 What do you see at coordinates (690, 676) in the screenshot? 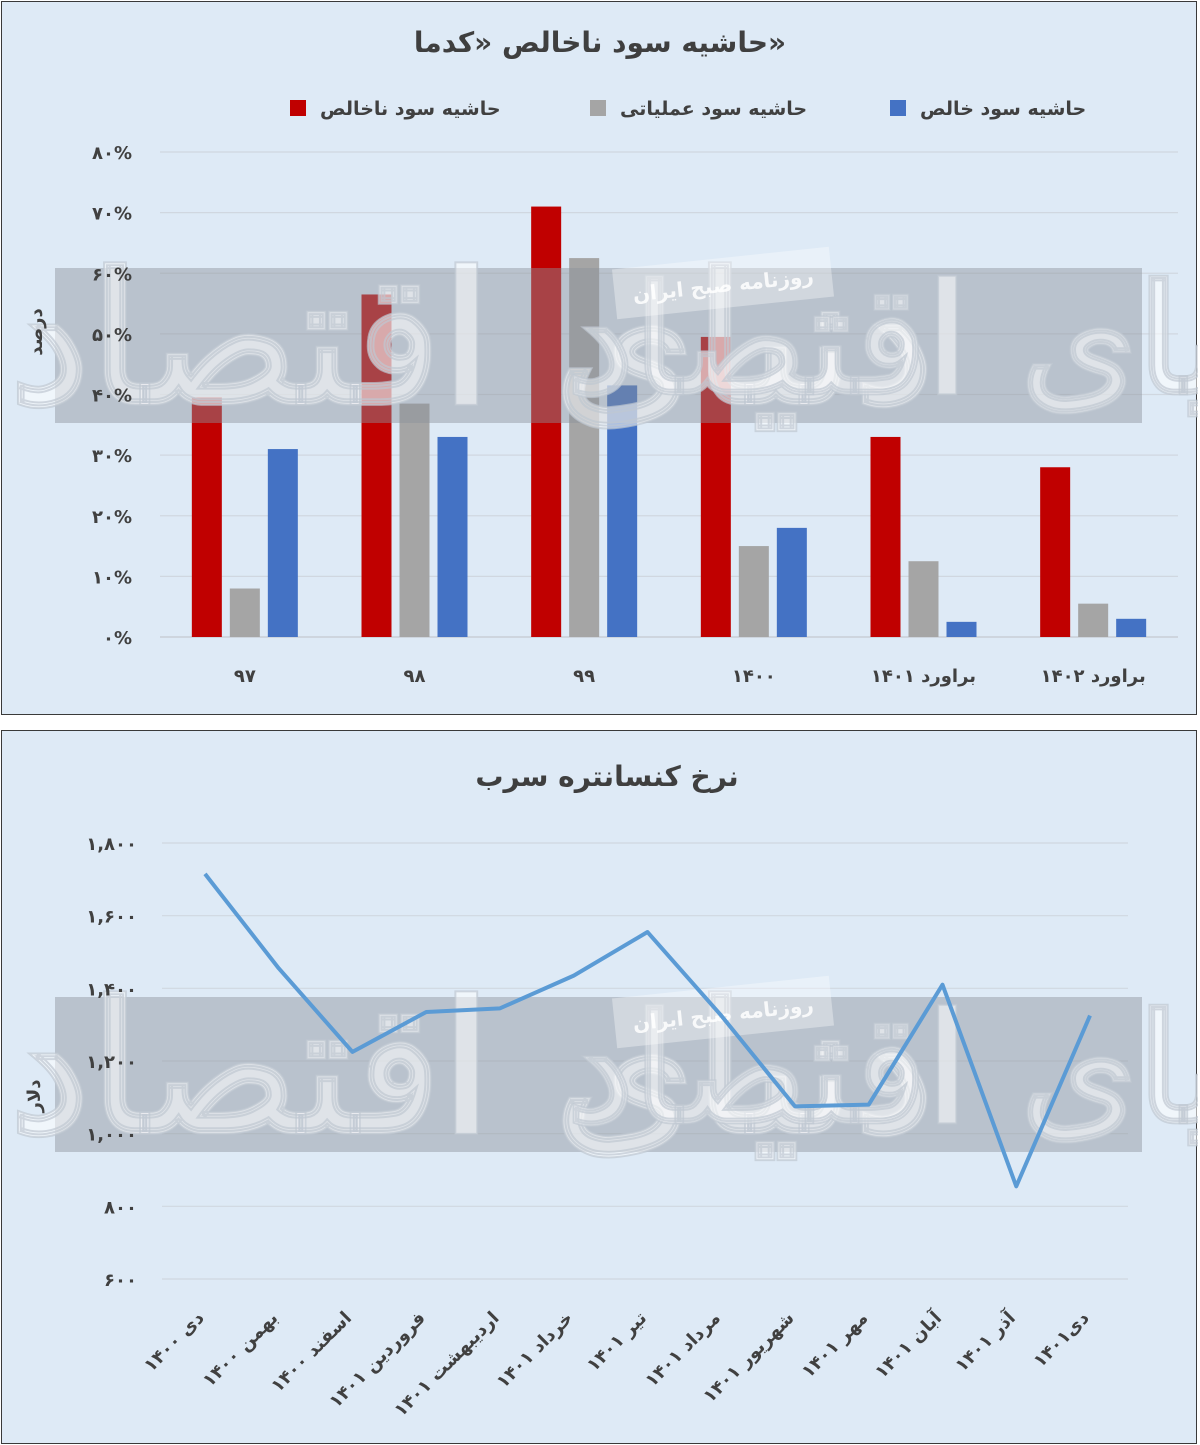
I see `x-axis-categories: ۹۷ ۹۸ ۹۹ ۱۴۰۰ براورد ۱۴۰۱ براورد ۱۴۰۲` at bounding box center [690, 676].